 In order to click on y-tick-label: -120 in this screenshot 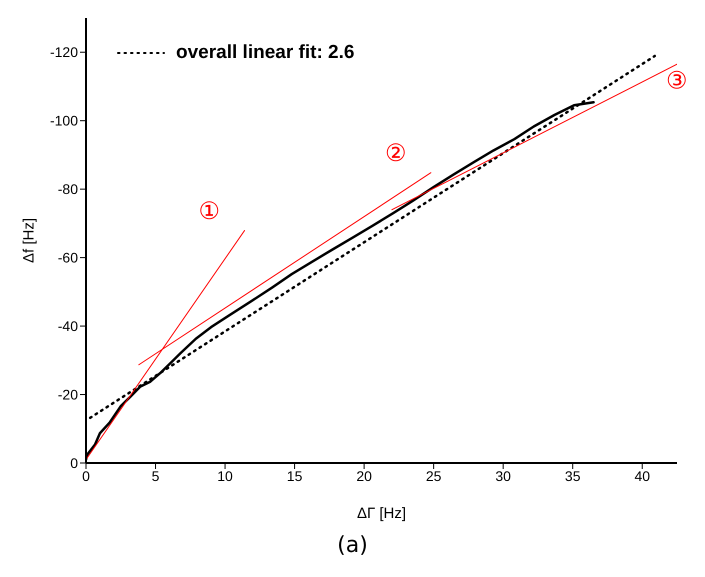, I will do `click(64, 52)`.